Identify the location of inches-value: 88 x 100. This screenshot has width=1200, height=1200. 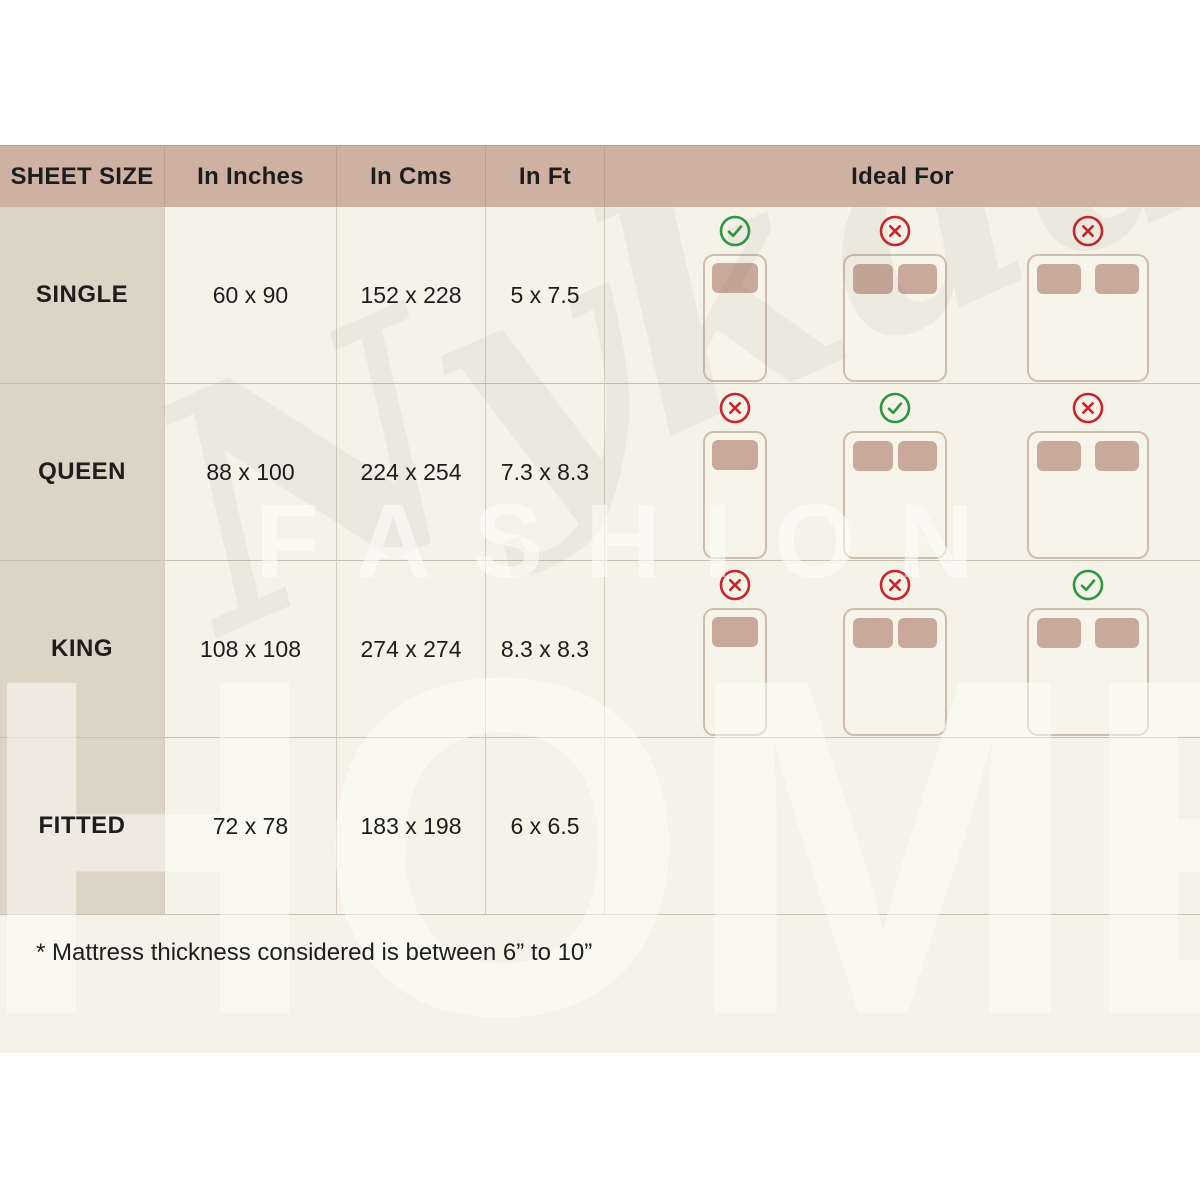
(251, 472).